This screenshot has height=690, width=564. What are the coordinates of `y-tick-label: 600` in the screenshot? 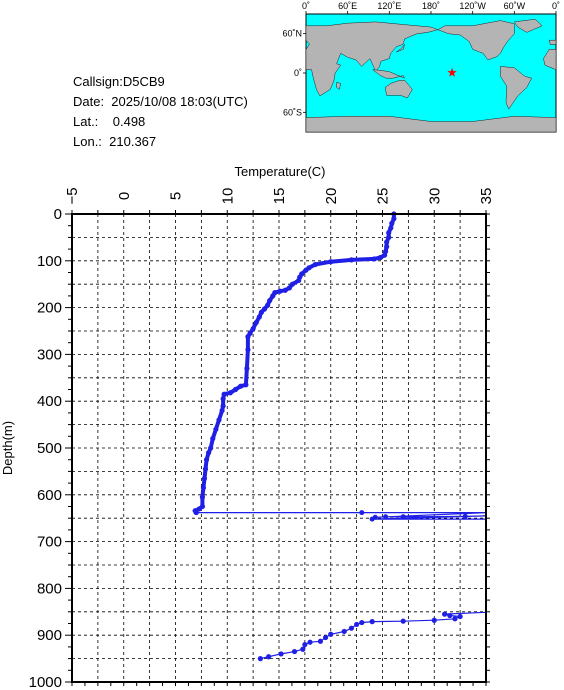 It's located at (49, 495).